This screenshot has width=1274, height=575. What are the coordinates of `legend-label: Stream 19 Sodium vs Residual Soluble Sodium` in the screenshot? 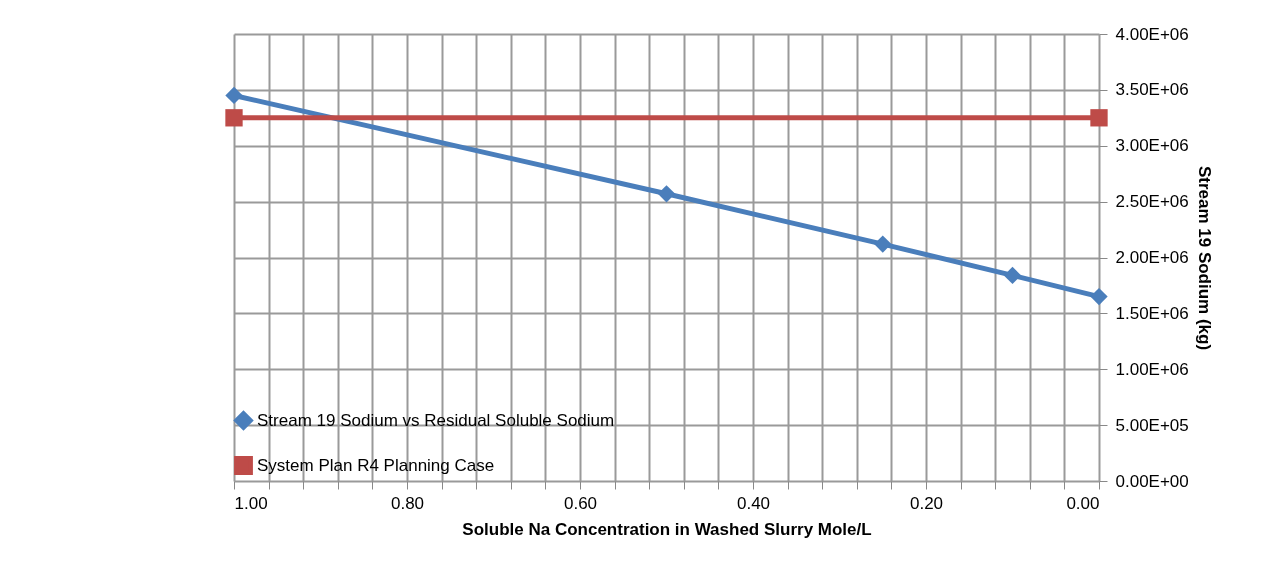 It's located at (436, 420).